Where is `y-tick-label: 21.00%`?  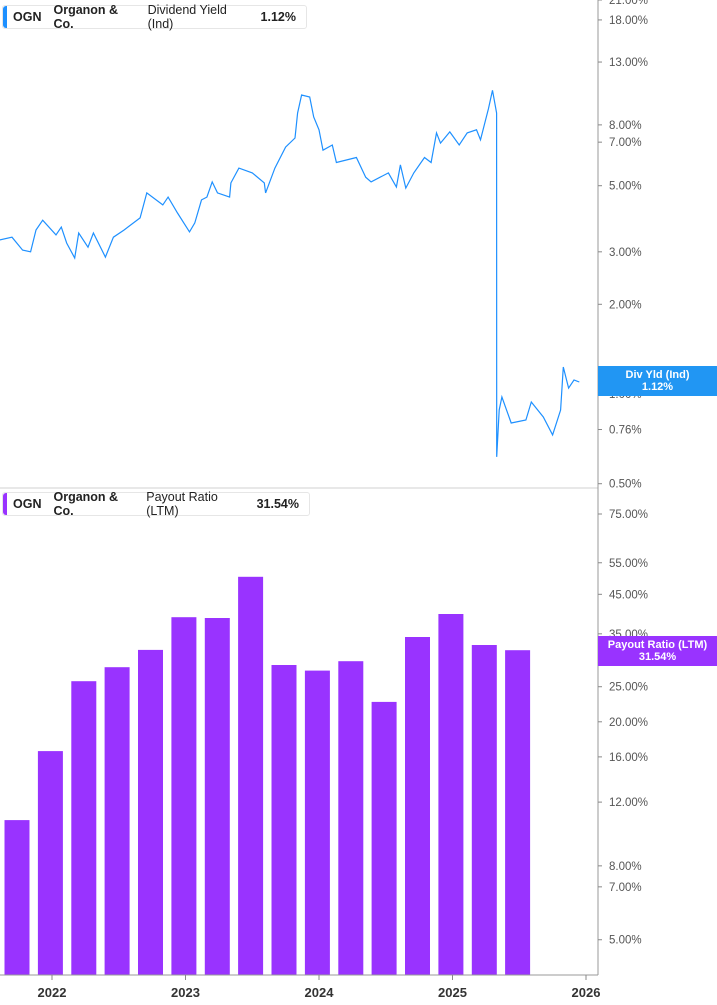 y-tick-label: 21.00% is located at coordinates (628, 3).